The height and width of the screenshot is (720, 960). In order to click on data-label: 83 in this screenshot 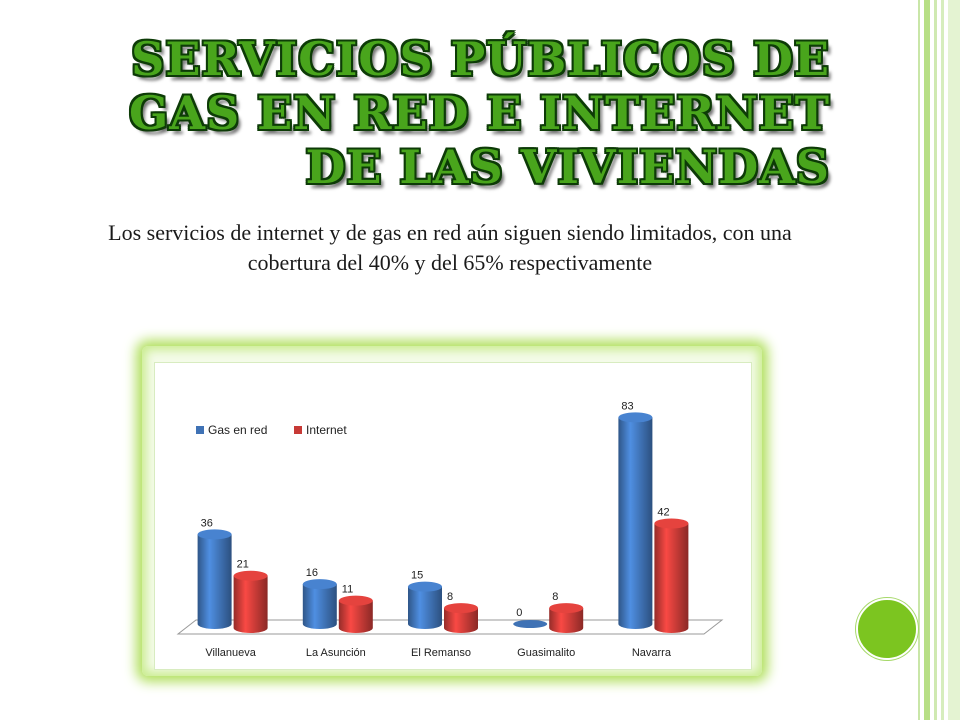, I will do `click(627, 406)`.